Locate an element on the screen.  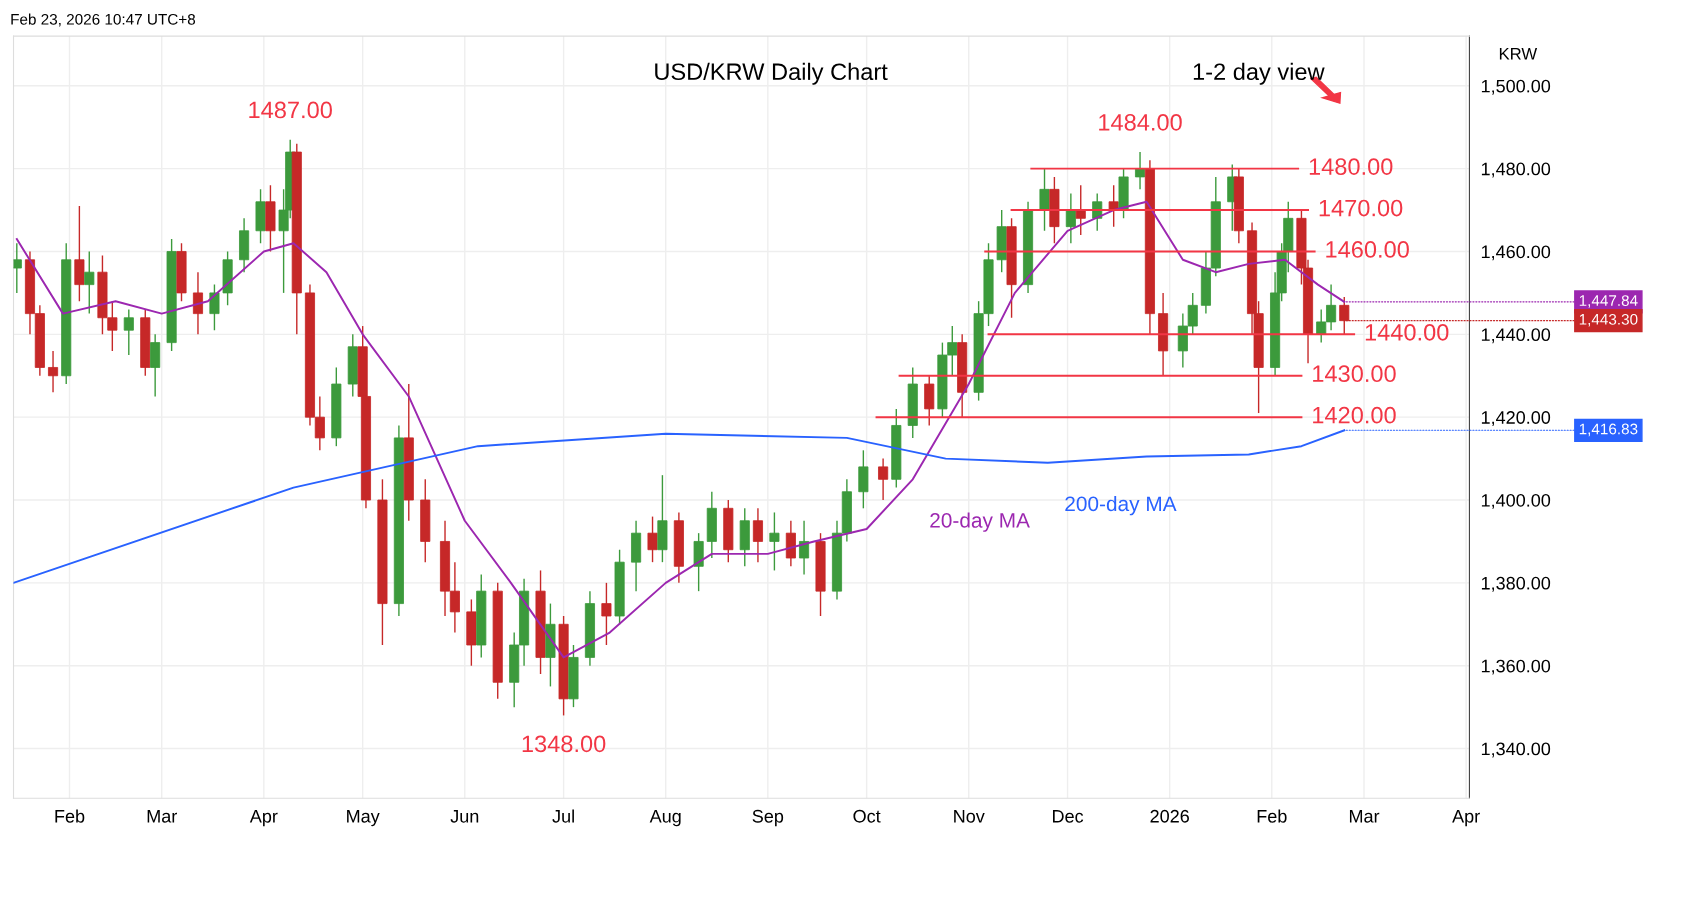
y-tick-label: 1,420.00 is located at coordinates (1516, 419).